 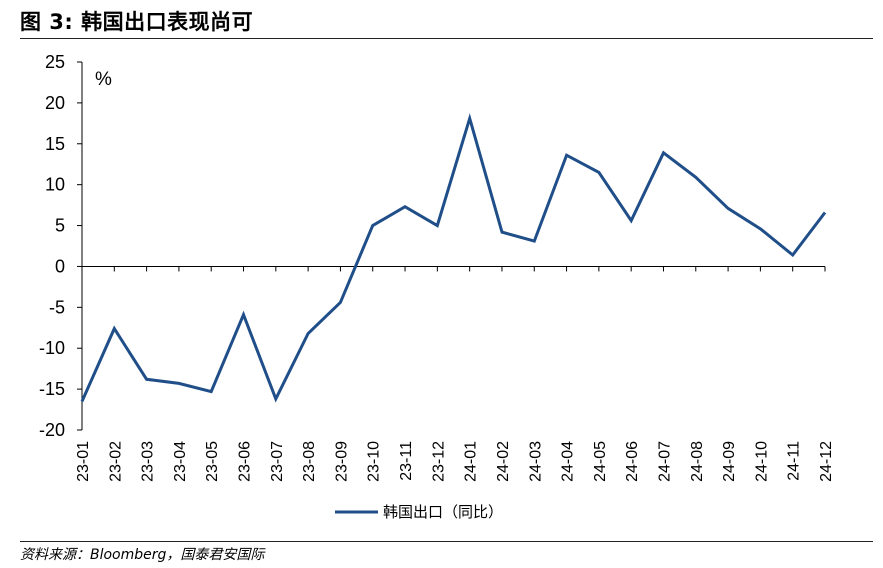 I want to click on x-tick-label: 24-02, so click(x=503, y=461).